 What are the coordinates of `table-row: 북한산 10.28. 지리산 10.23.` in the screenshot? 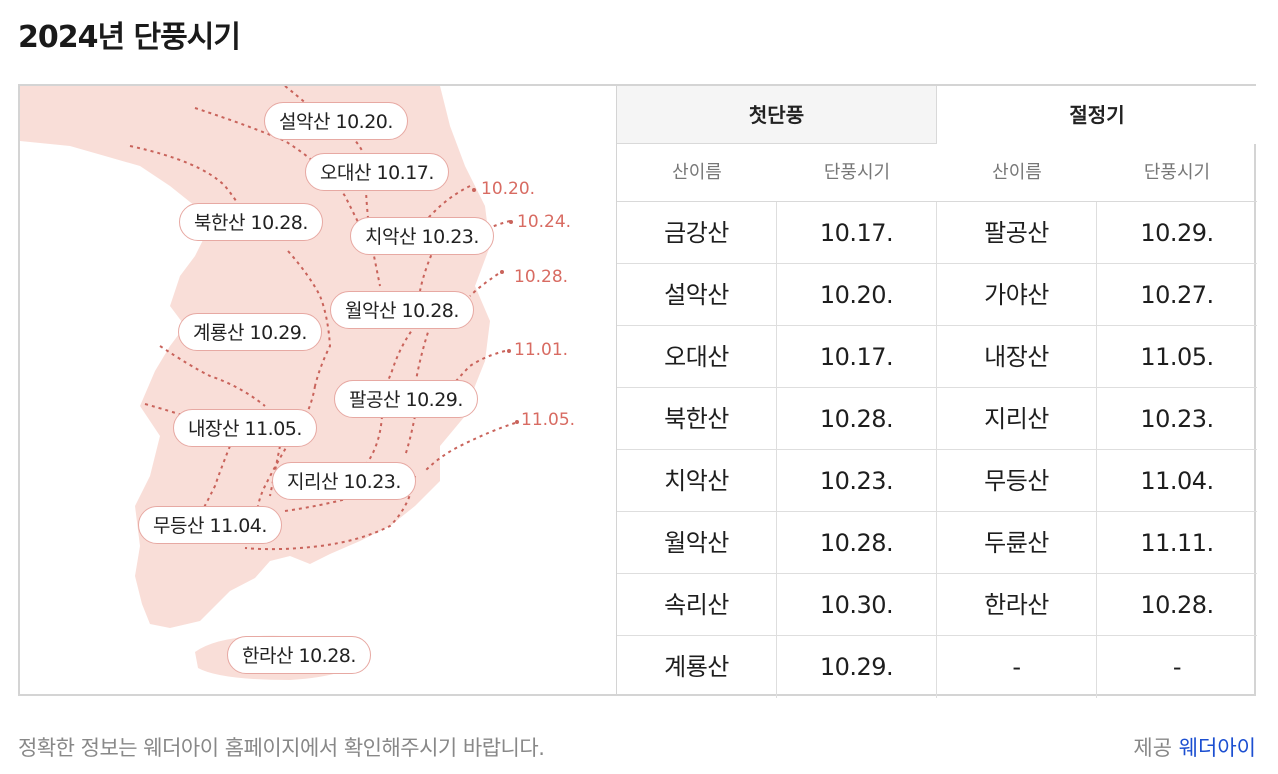 It's located at (937, 419).